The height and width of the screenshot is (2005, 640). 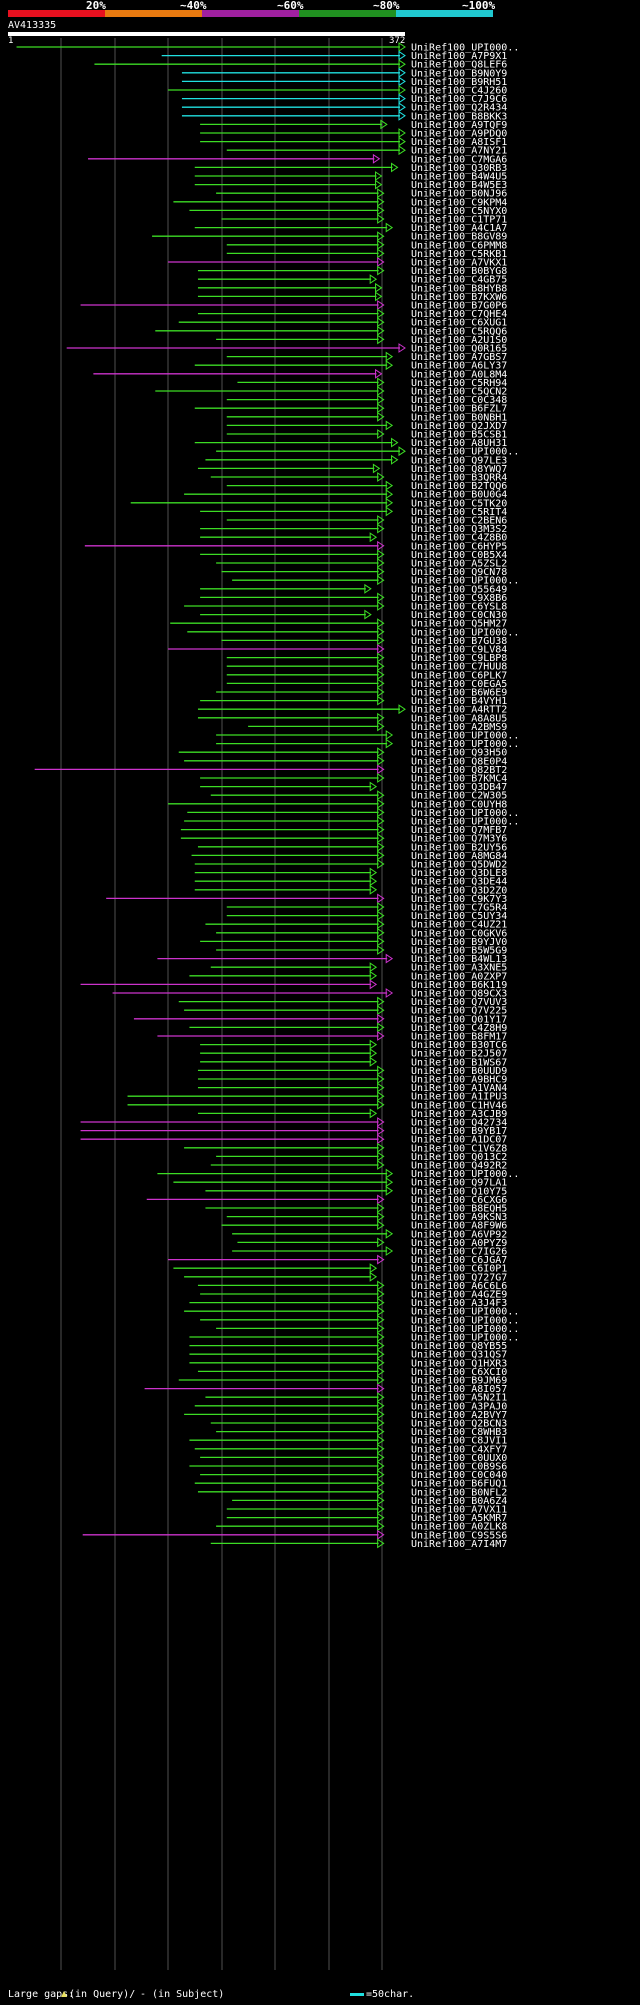 What do you see at coordinates (459, 1492) in the screenshot?
I see `hit-label: UniRef100_B0NFL2` at bounding box center [459, 1492].